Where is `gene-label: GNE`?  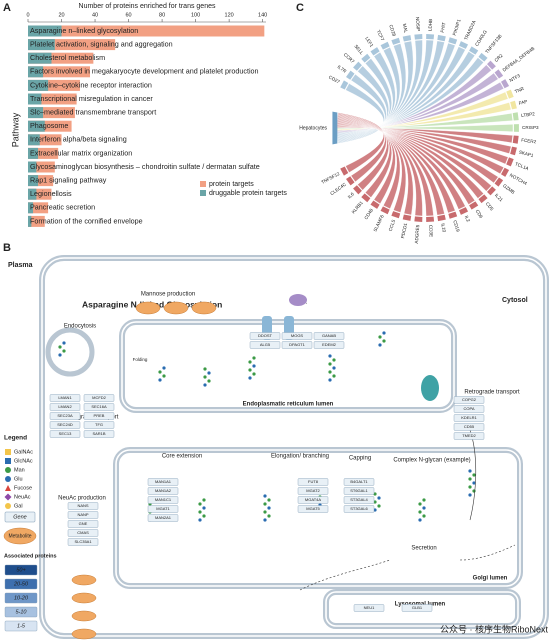 gene-label: GNE is located at coordinates (83, 523).